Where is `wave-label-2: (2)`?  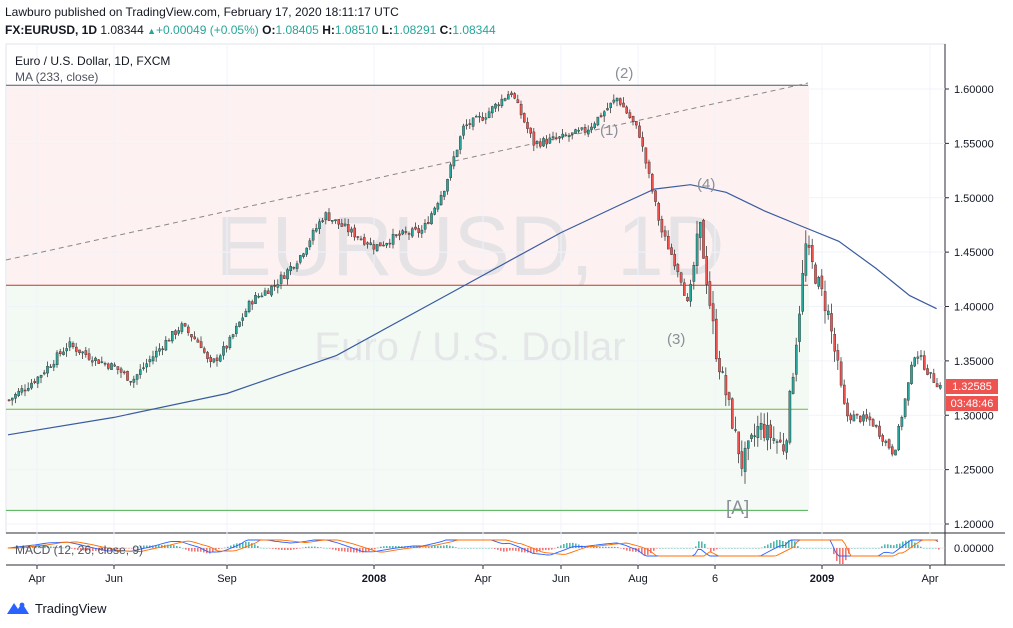 wave-label-2: (2) is located at coordinates (624, 73).